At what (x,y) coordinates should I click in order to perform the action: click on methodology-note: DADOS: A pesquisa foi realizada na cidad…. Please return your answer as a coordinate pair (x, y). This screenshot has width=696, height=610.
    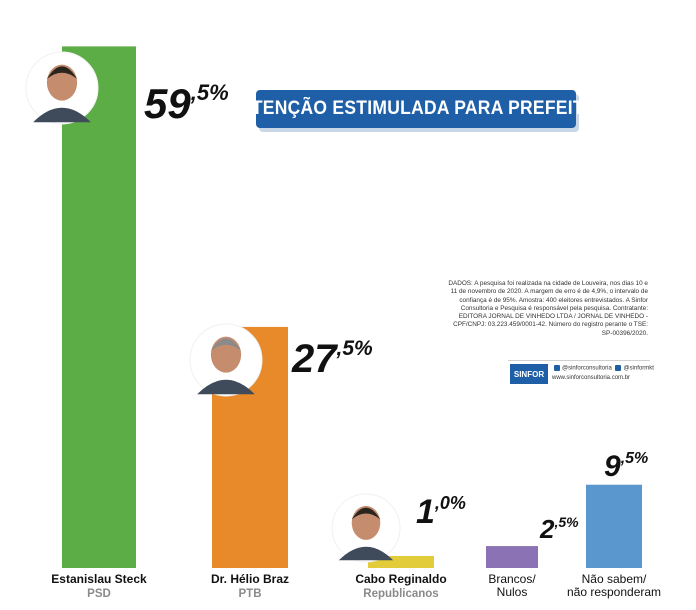
    Looking at the image, I should click on (548, 308).